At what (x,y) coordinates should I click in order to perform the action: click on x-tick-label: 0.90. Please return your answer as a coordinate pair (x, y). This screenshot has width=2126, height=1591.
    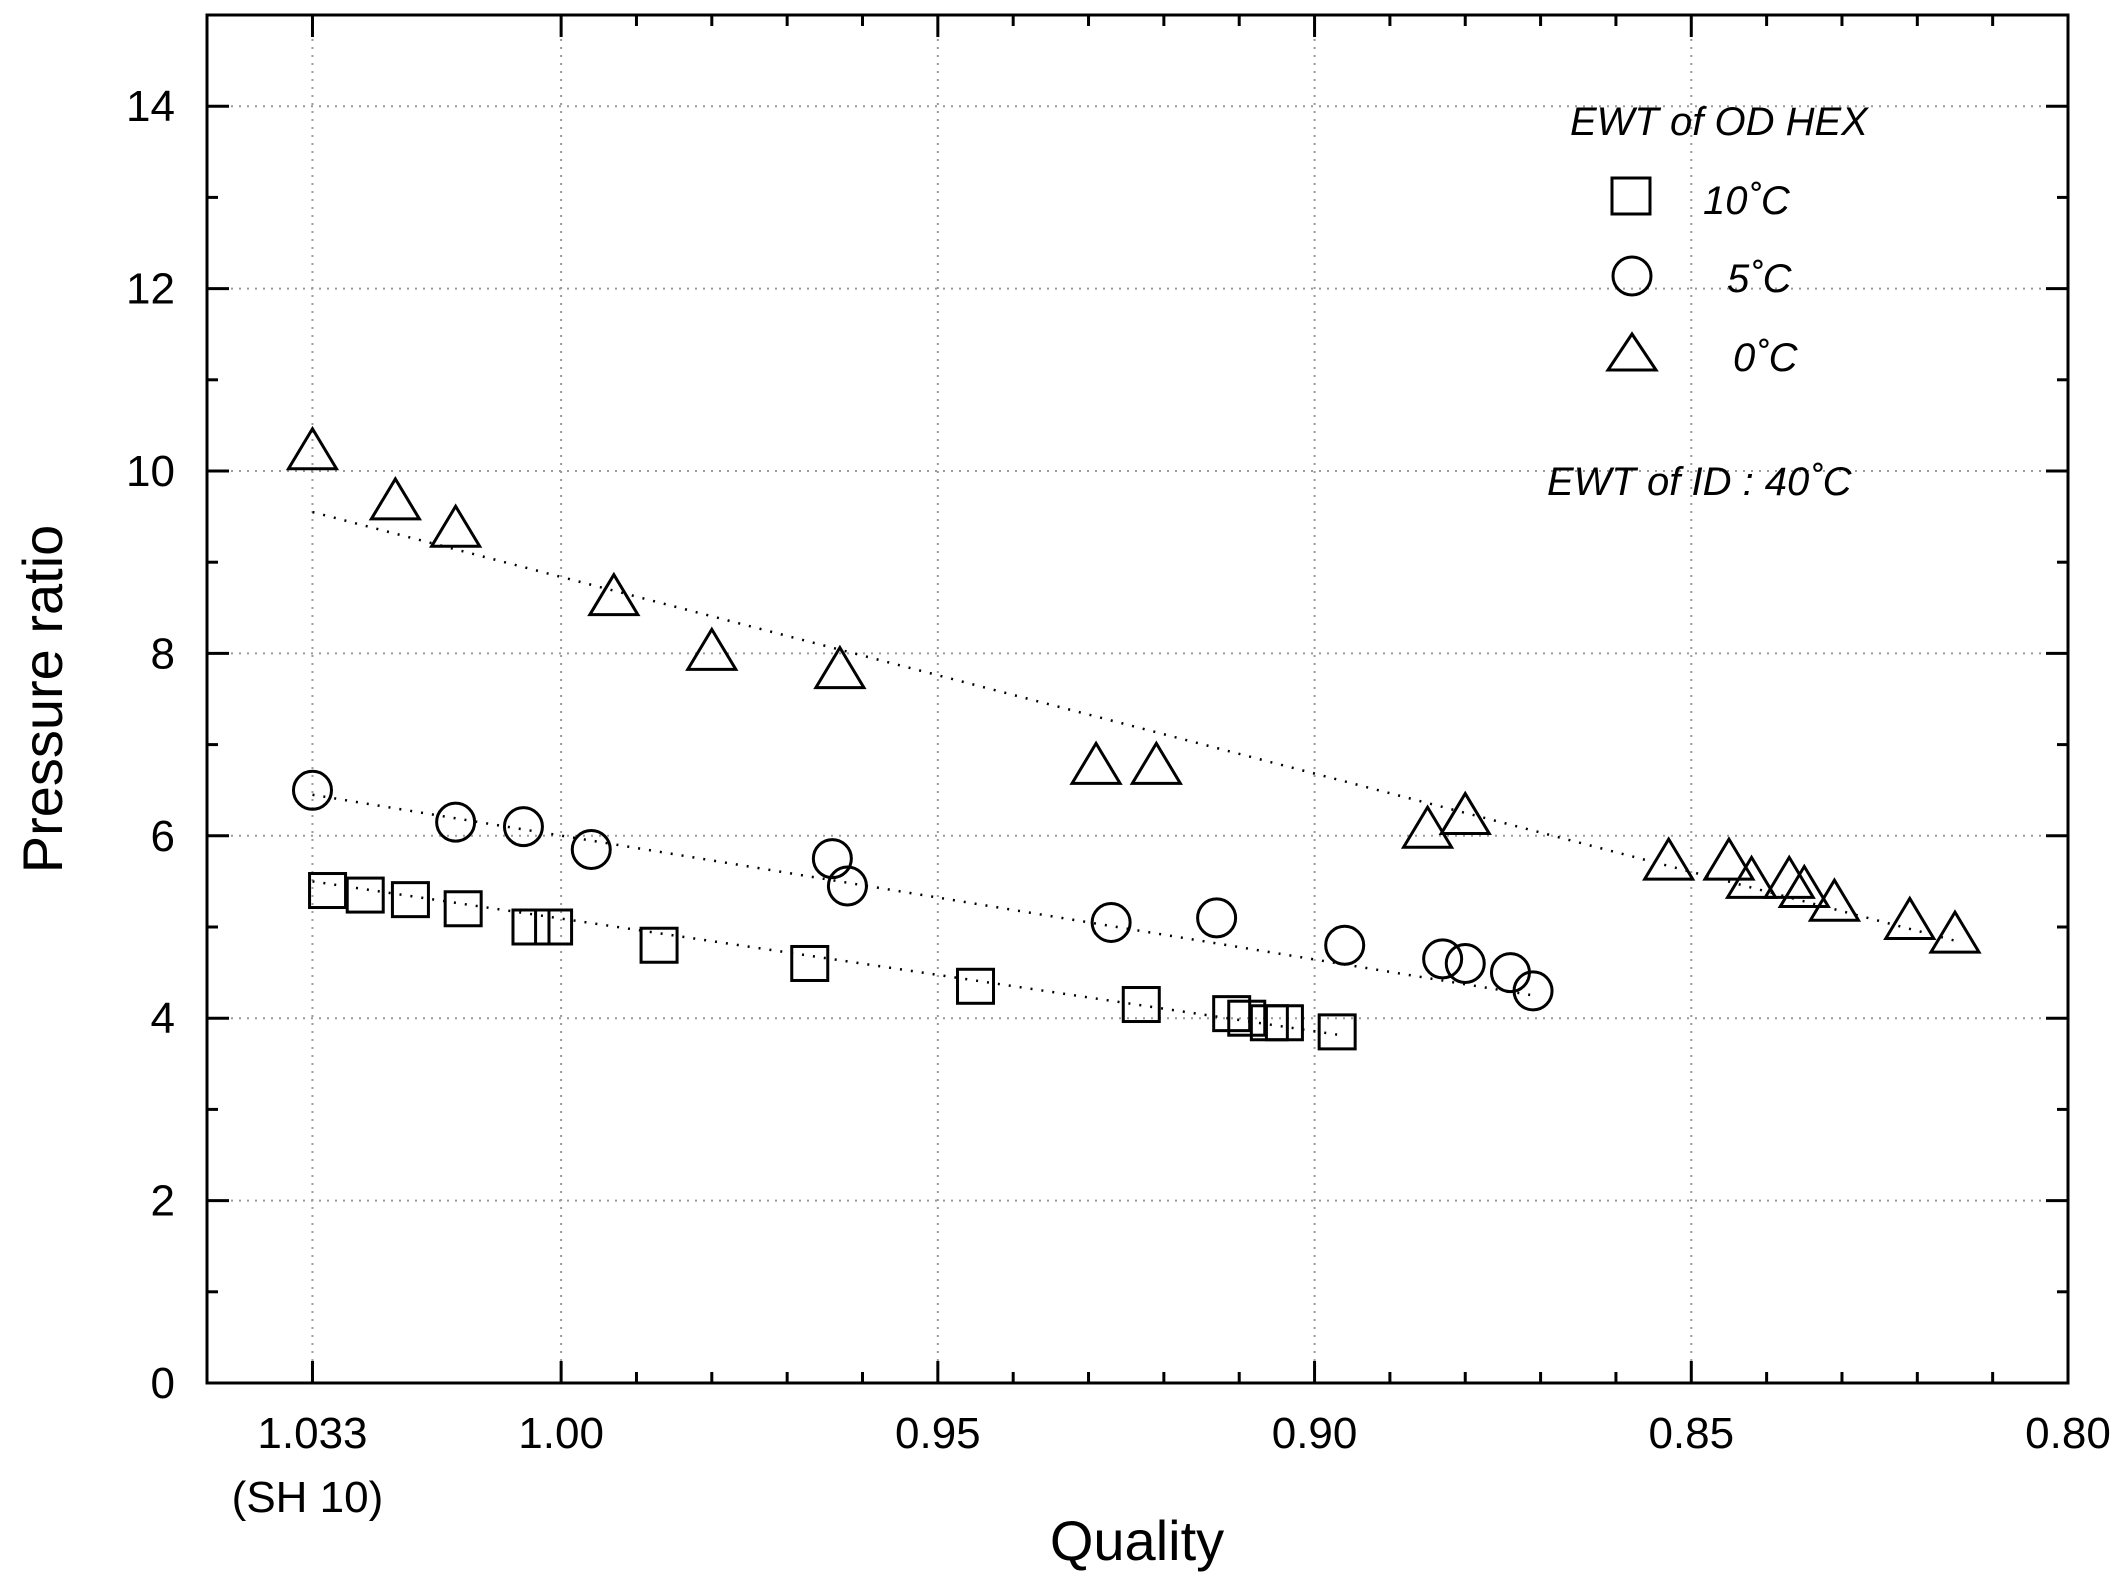
    Looking at the image, I should click on (1315, 1433).